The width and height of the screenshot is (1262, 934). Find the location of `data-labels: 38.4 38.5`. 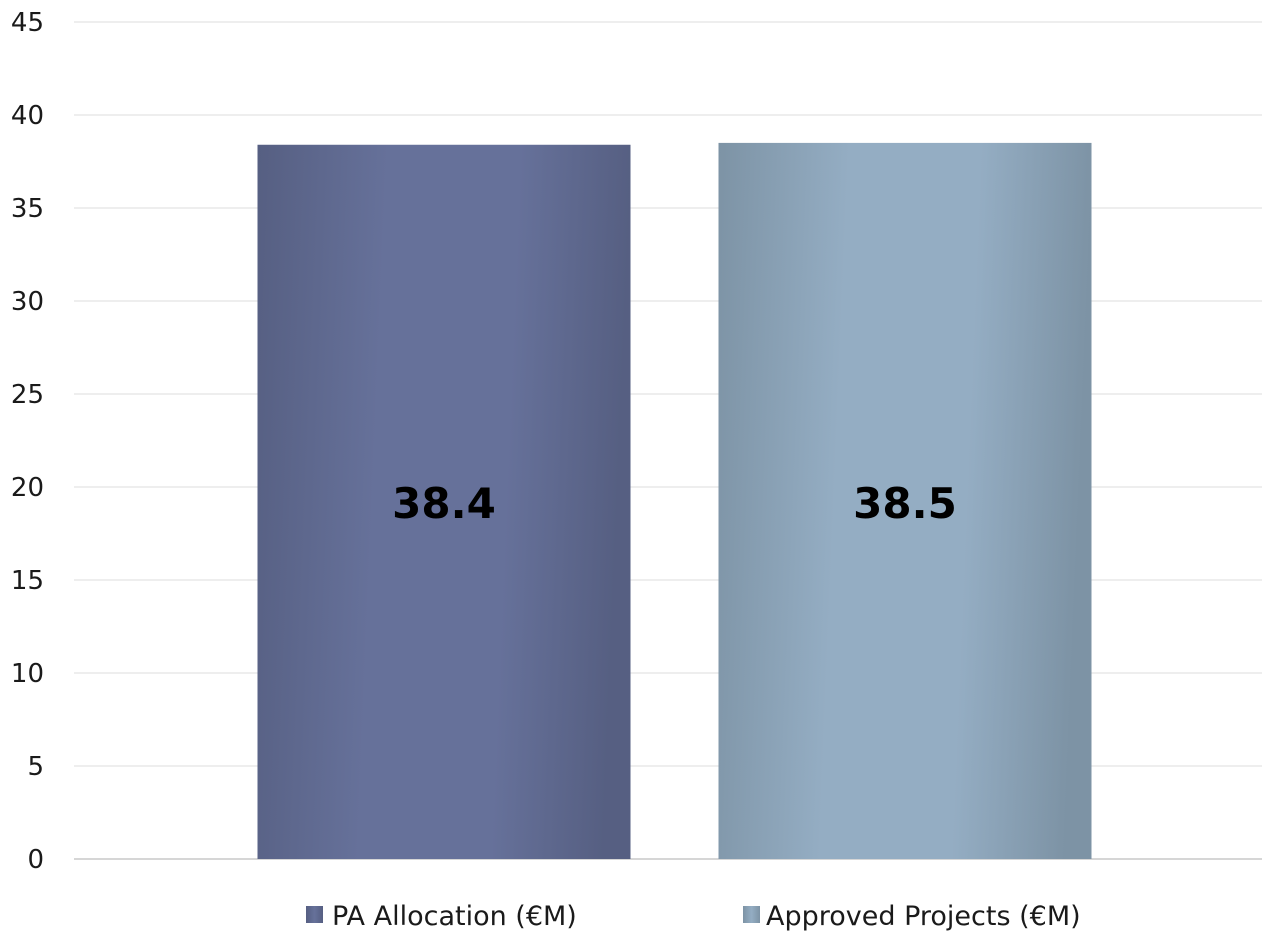

data-labels: 38.4 38.5 is located at coordinates (674, 503).